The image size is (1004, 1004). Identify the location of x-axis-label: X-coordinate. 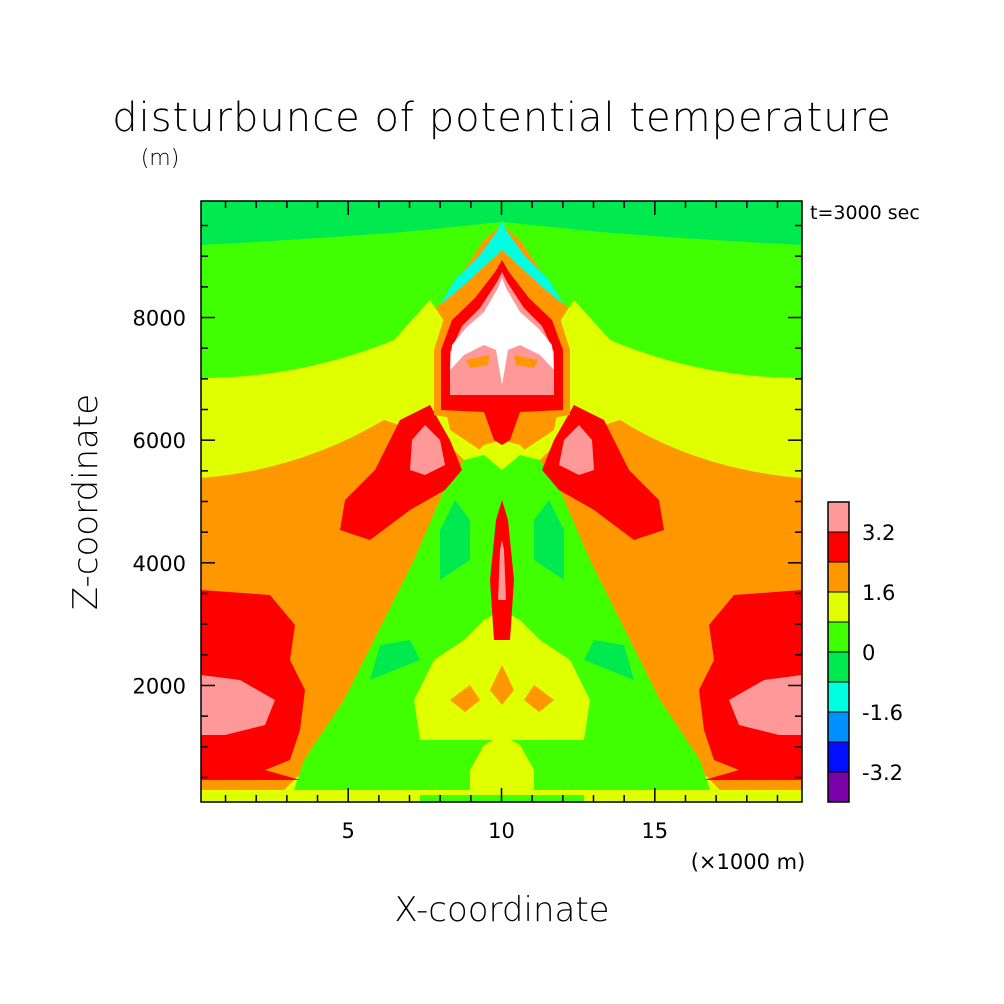
(501, 910).